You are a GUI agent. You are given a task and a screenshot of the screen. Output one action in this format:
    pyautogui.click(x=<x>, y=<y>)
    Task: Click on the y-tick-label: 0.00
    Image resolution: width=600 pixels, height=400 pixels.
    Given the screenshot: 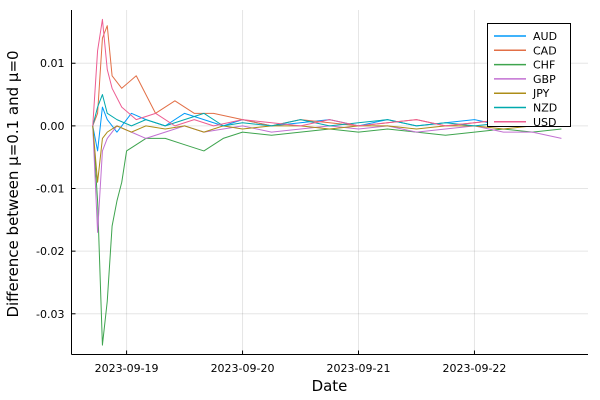 What is the action you would take?
    pyautogui.click(x=52, y=126)
    